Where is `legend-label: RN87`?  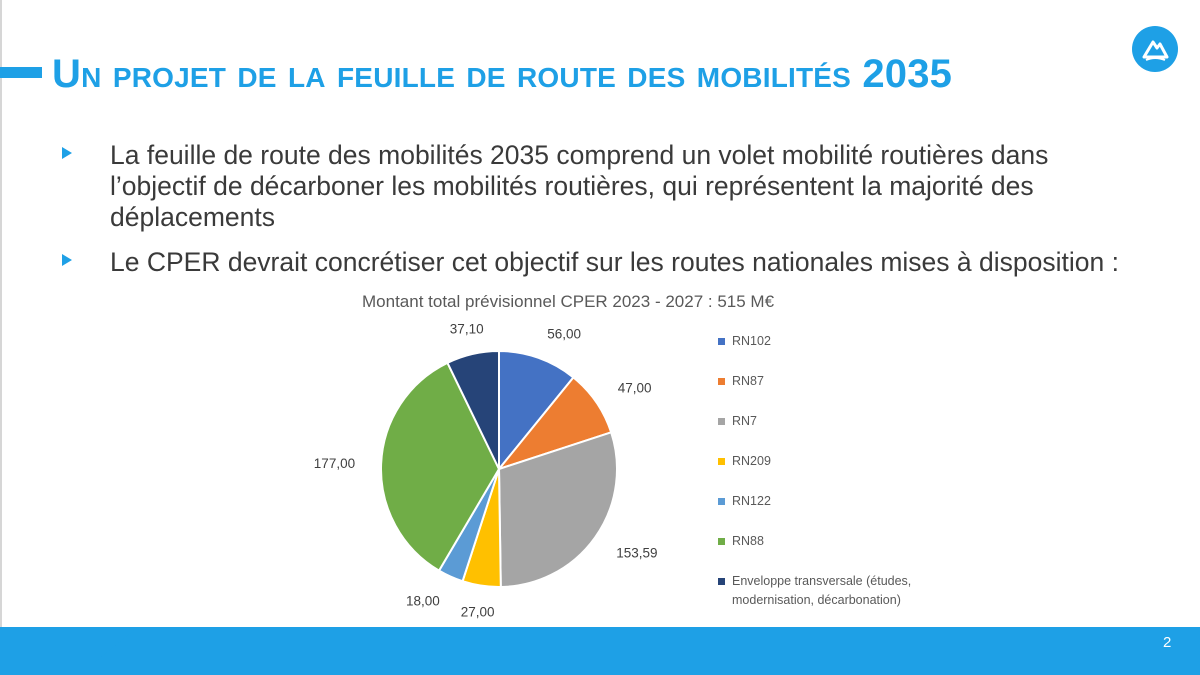 legend-label: RN87 is located at coordinates (748, 381).